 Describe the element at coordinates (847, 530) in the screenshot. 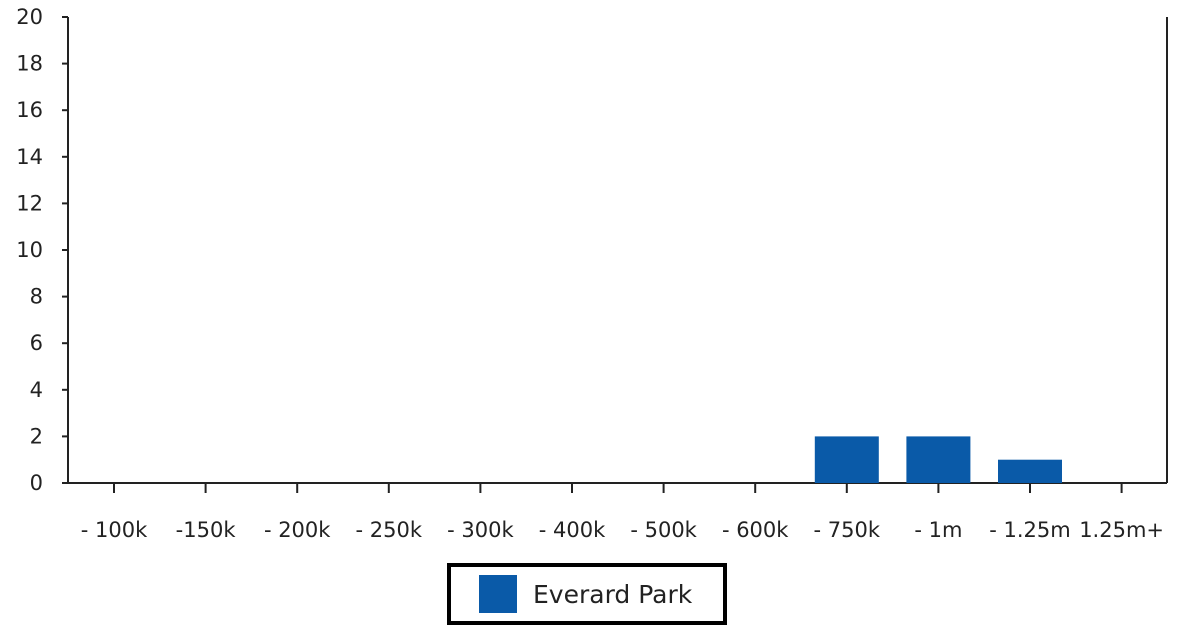

I see `x-tick-label: - 750k` at that location.